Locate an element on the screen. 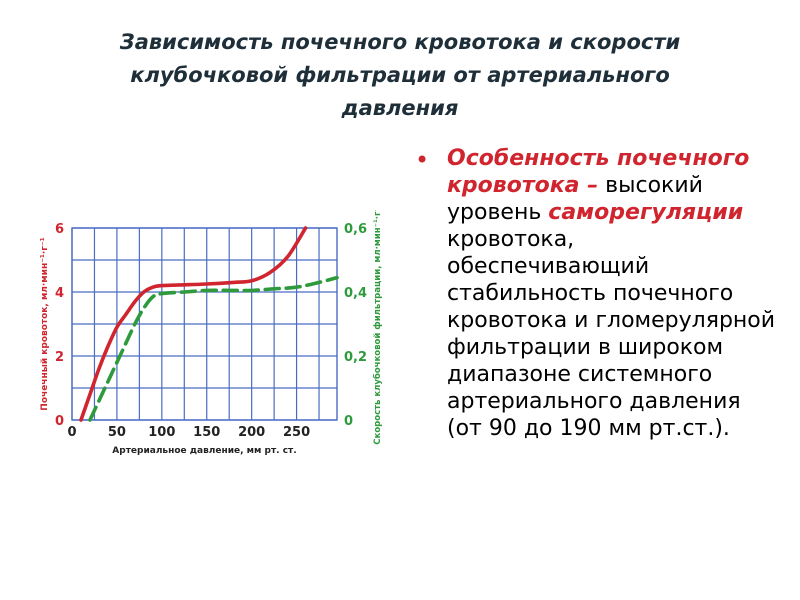  x-tick-label: 50 is located at coordinates (117, 432).